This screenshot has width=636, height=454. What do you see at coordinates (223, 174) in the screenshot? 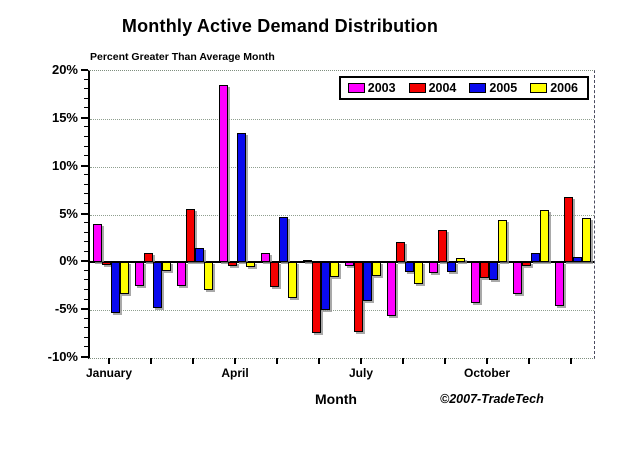
I see `bar-2003-april` at bounding box center [223, 174].